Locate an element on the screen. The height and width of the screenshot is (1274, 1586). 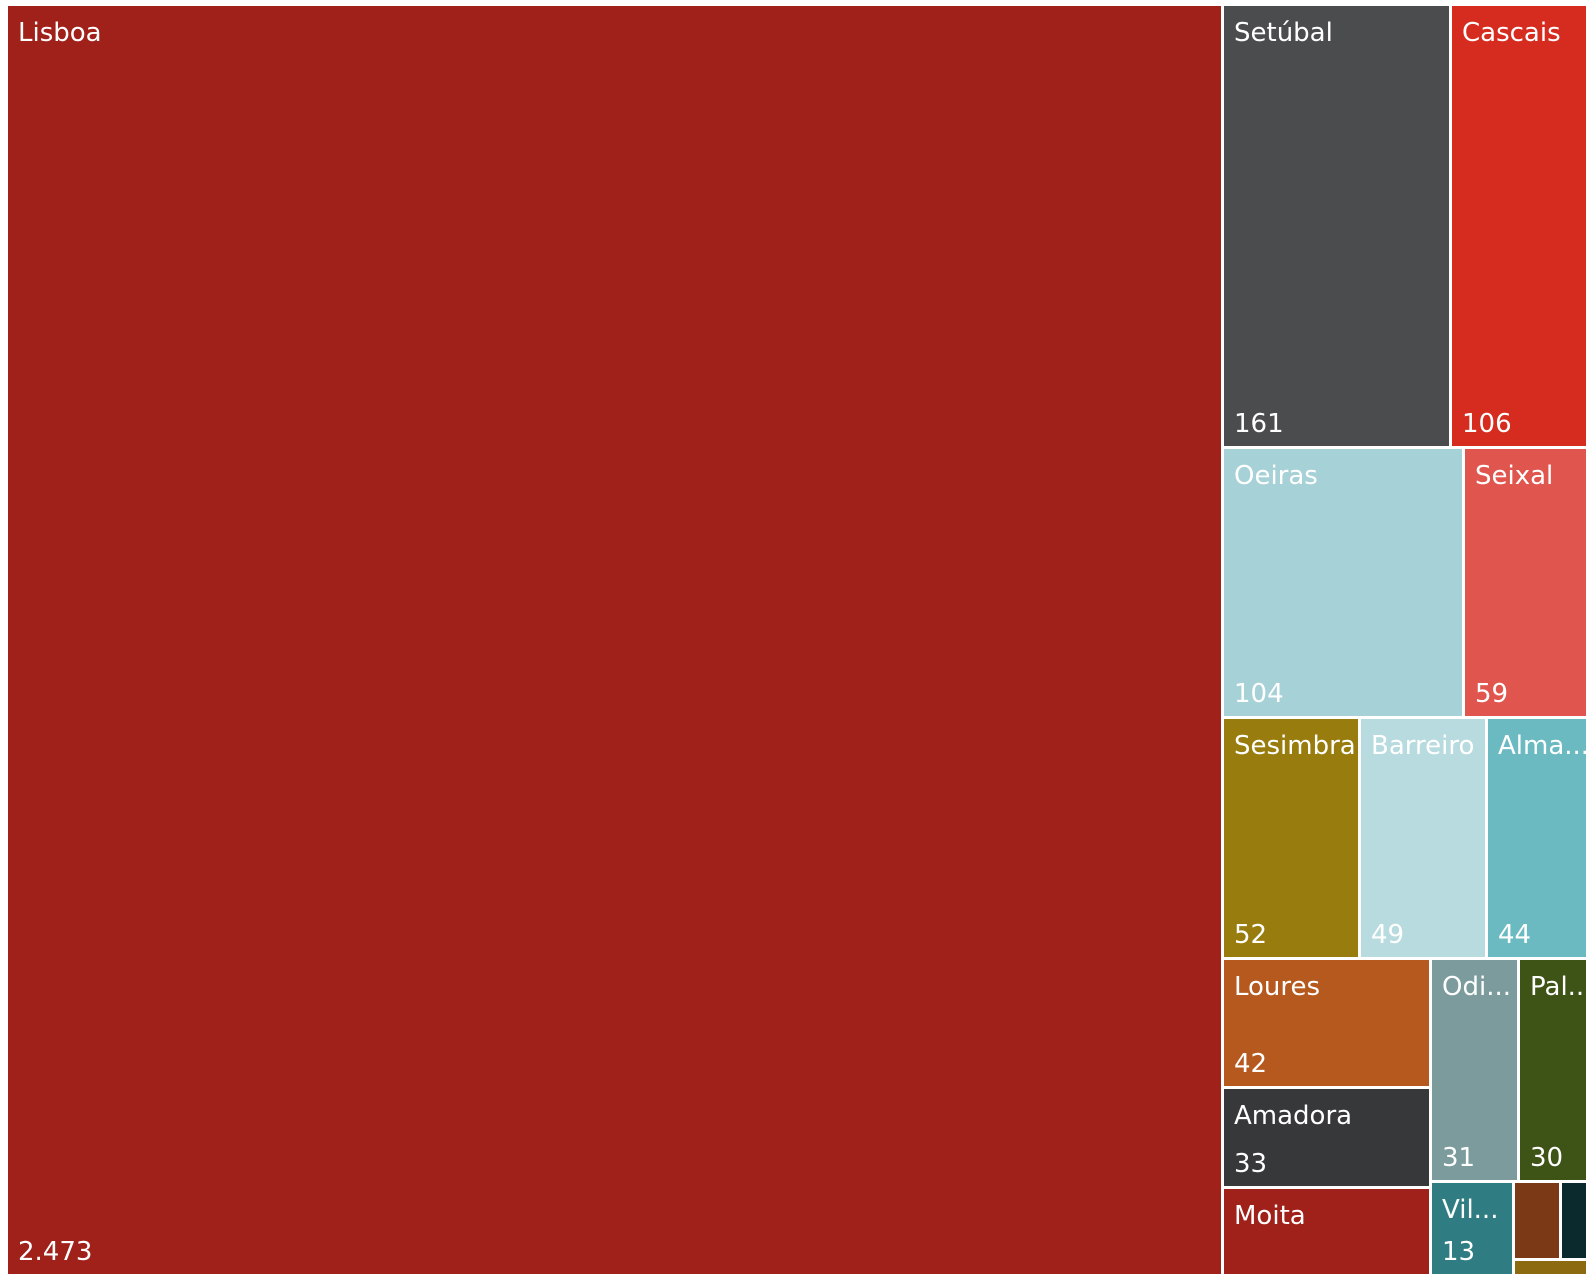
treemap-tile-amadora: Amadora 33 is located at coordinates (1326, 1137).